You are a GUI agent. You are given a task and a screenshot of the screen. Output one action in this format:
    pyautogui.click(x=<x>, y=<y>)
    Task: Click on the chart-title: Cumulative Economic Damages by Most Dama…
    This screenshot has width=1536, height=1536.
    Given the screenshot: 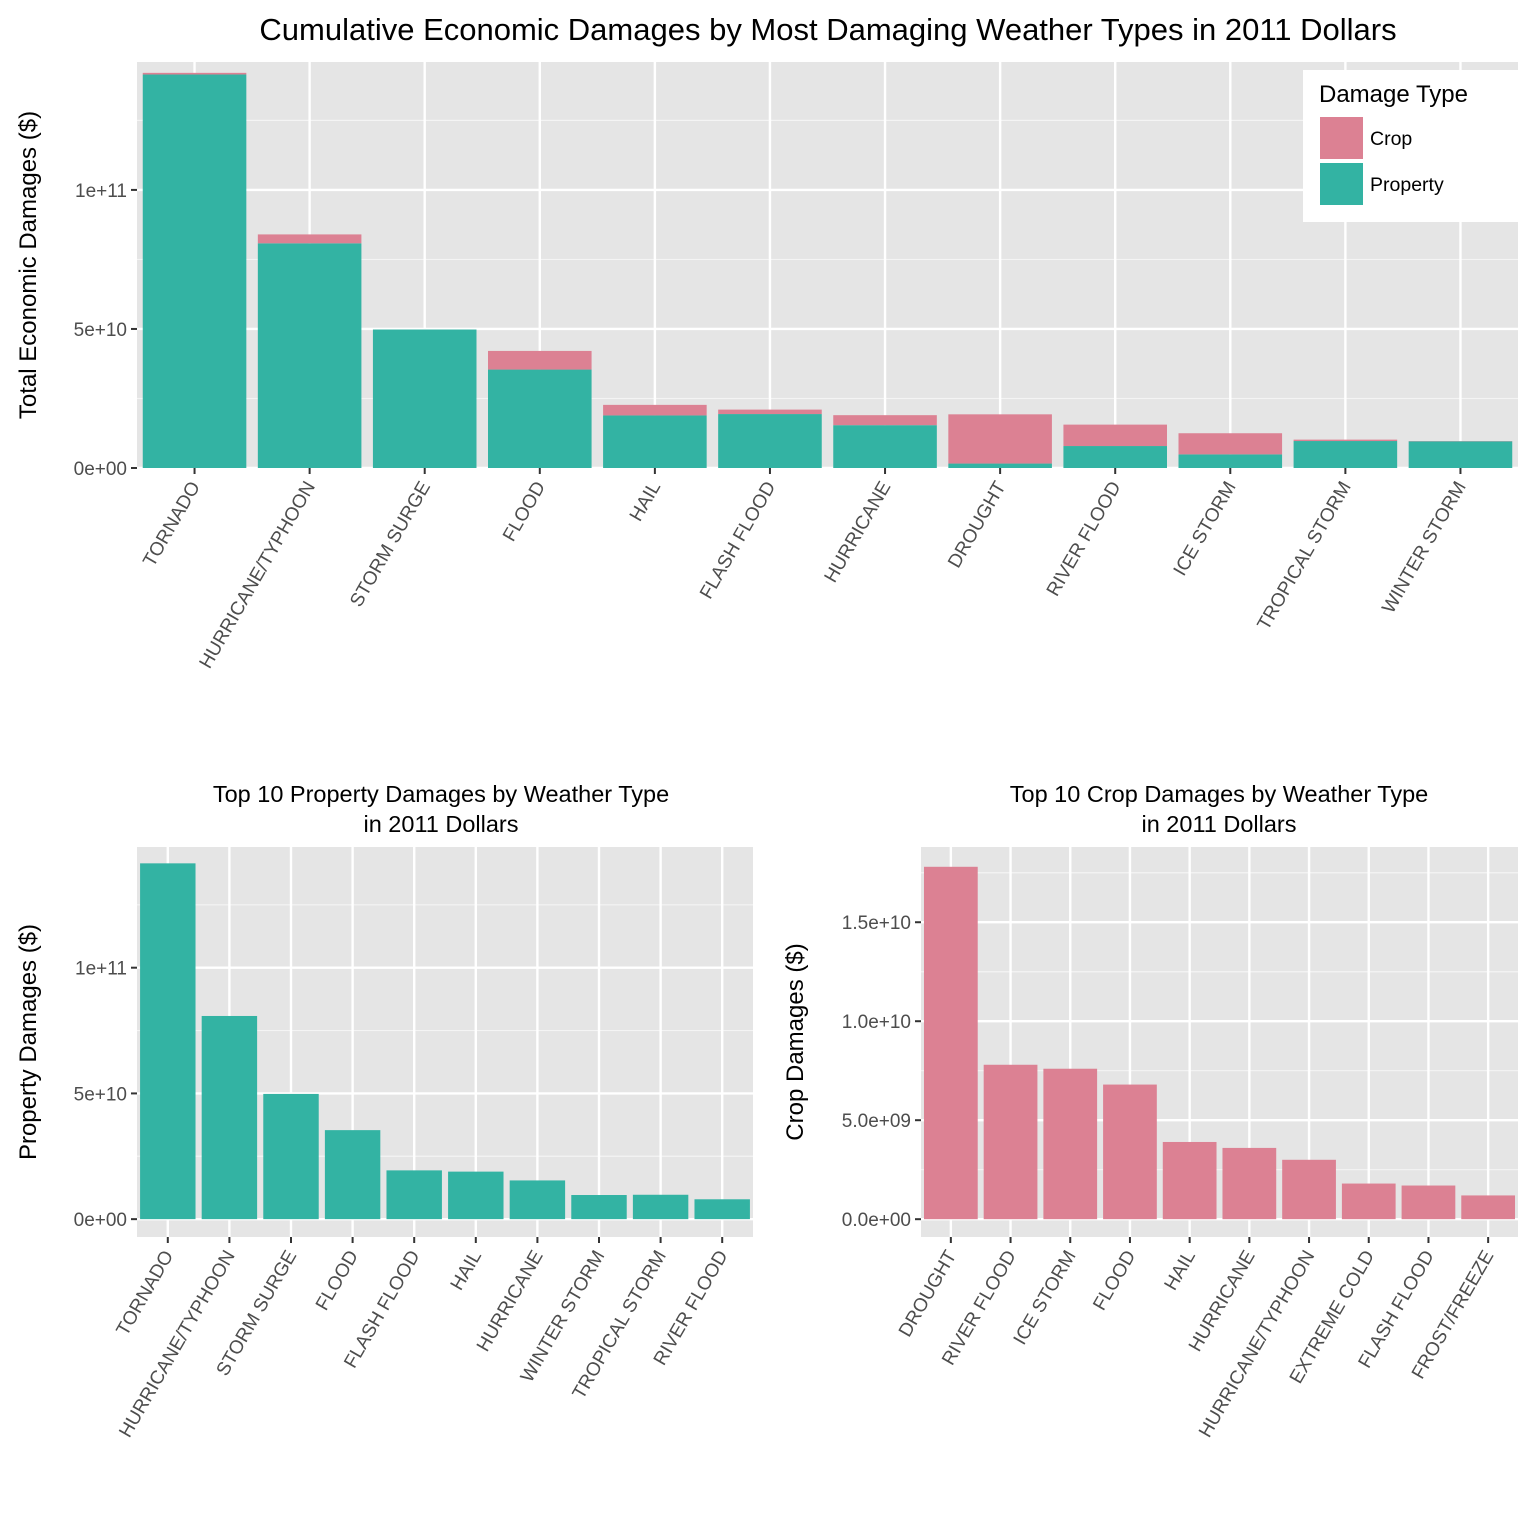 What is the action you would take?
    pyautogui.click(x=827, y=29)
    